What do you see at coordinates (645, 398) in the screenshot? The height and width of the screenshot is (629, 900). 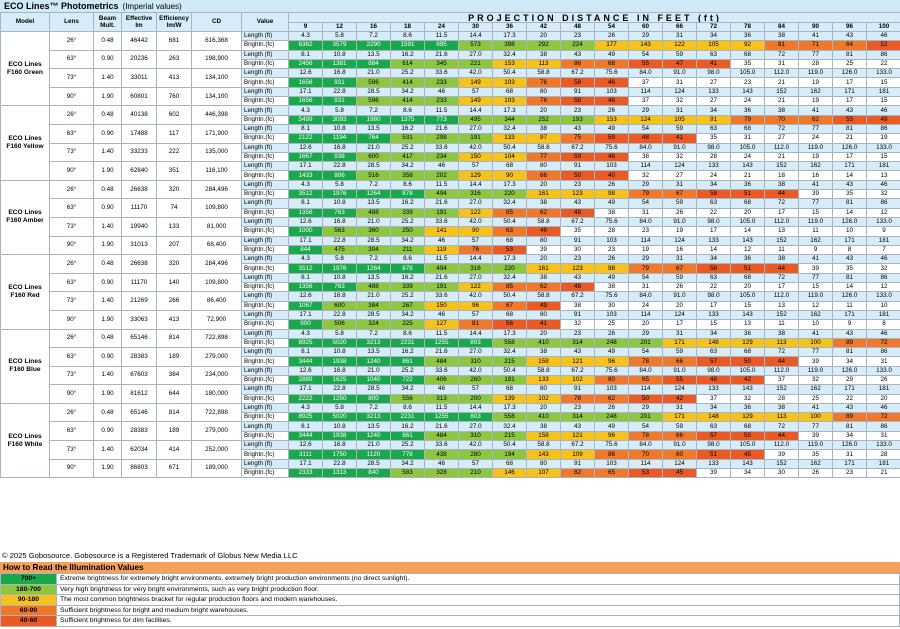 I see `brightness-value: 50` at bounding box center [645, 398].